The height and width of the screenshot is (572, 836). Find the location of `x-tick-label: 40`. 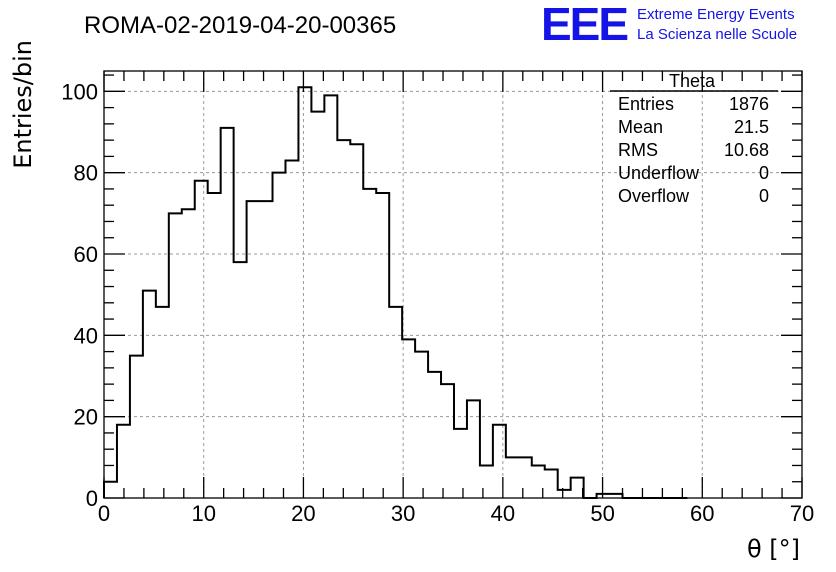

x-tick-label: 40 is located at coordinates (503, 513).